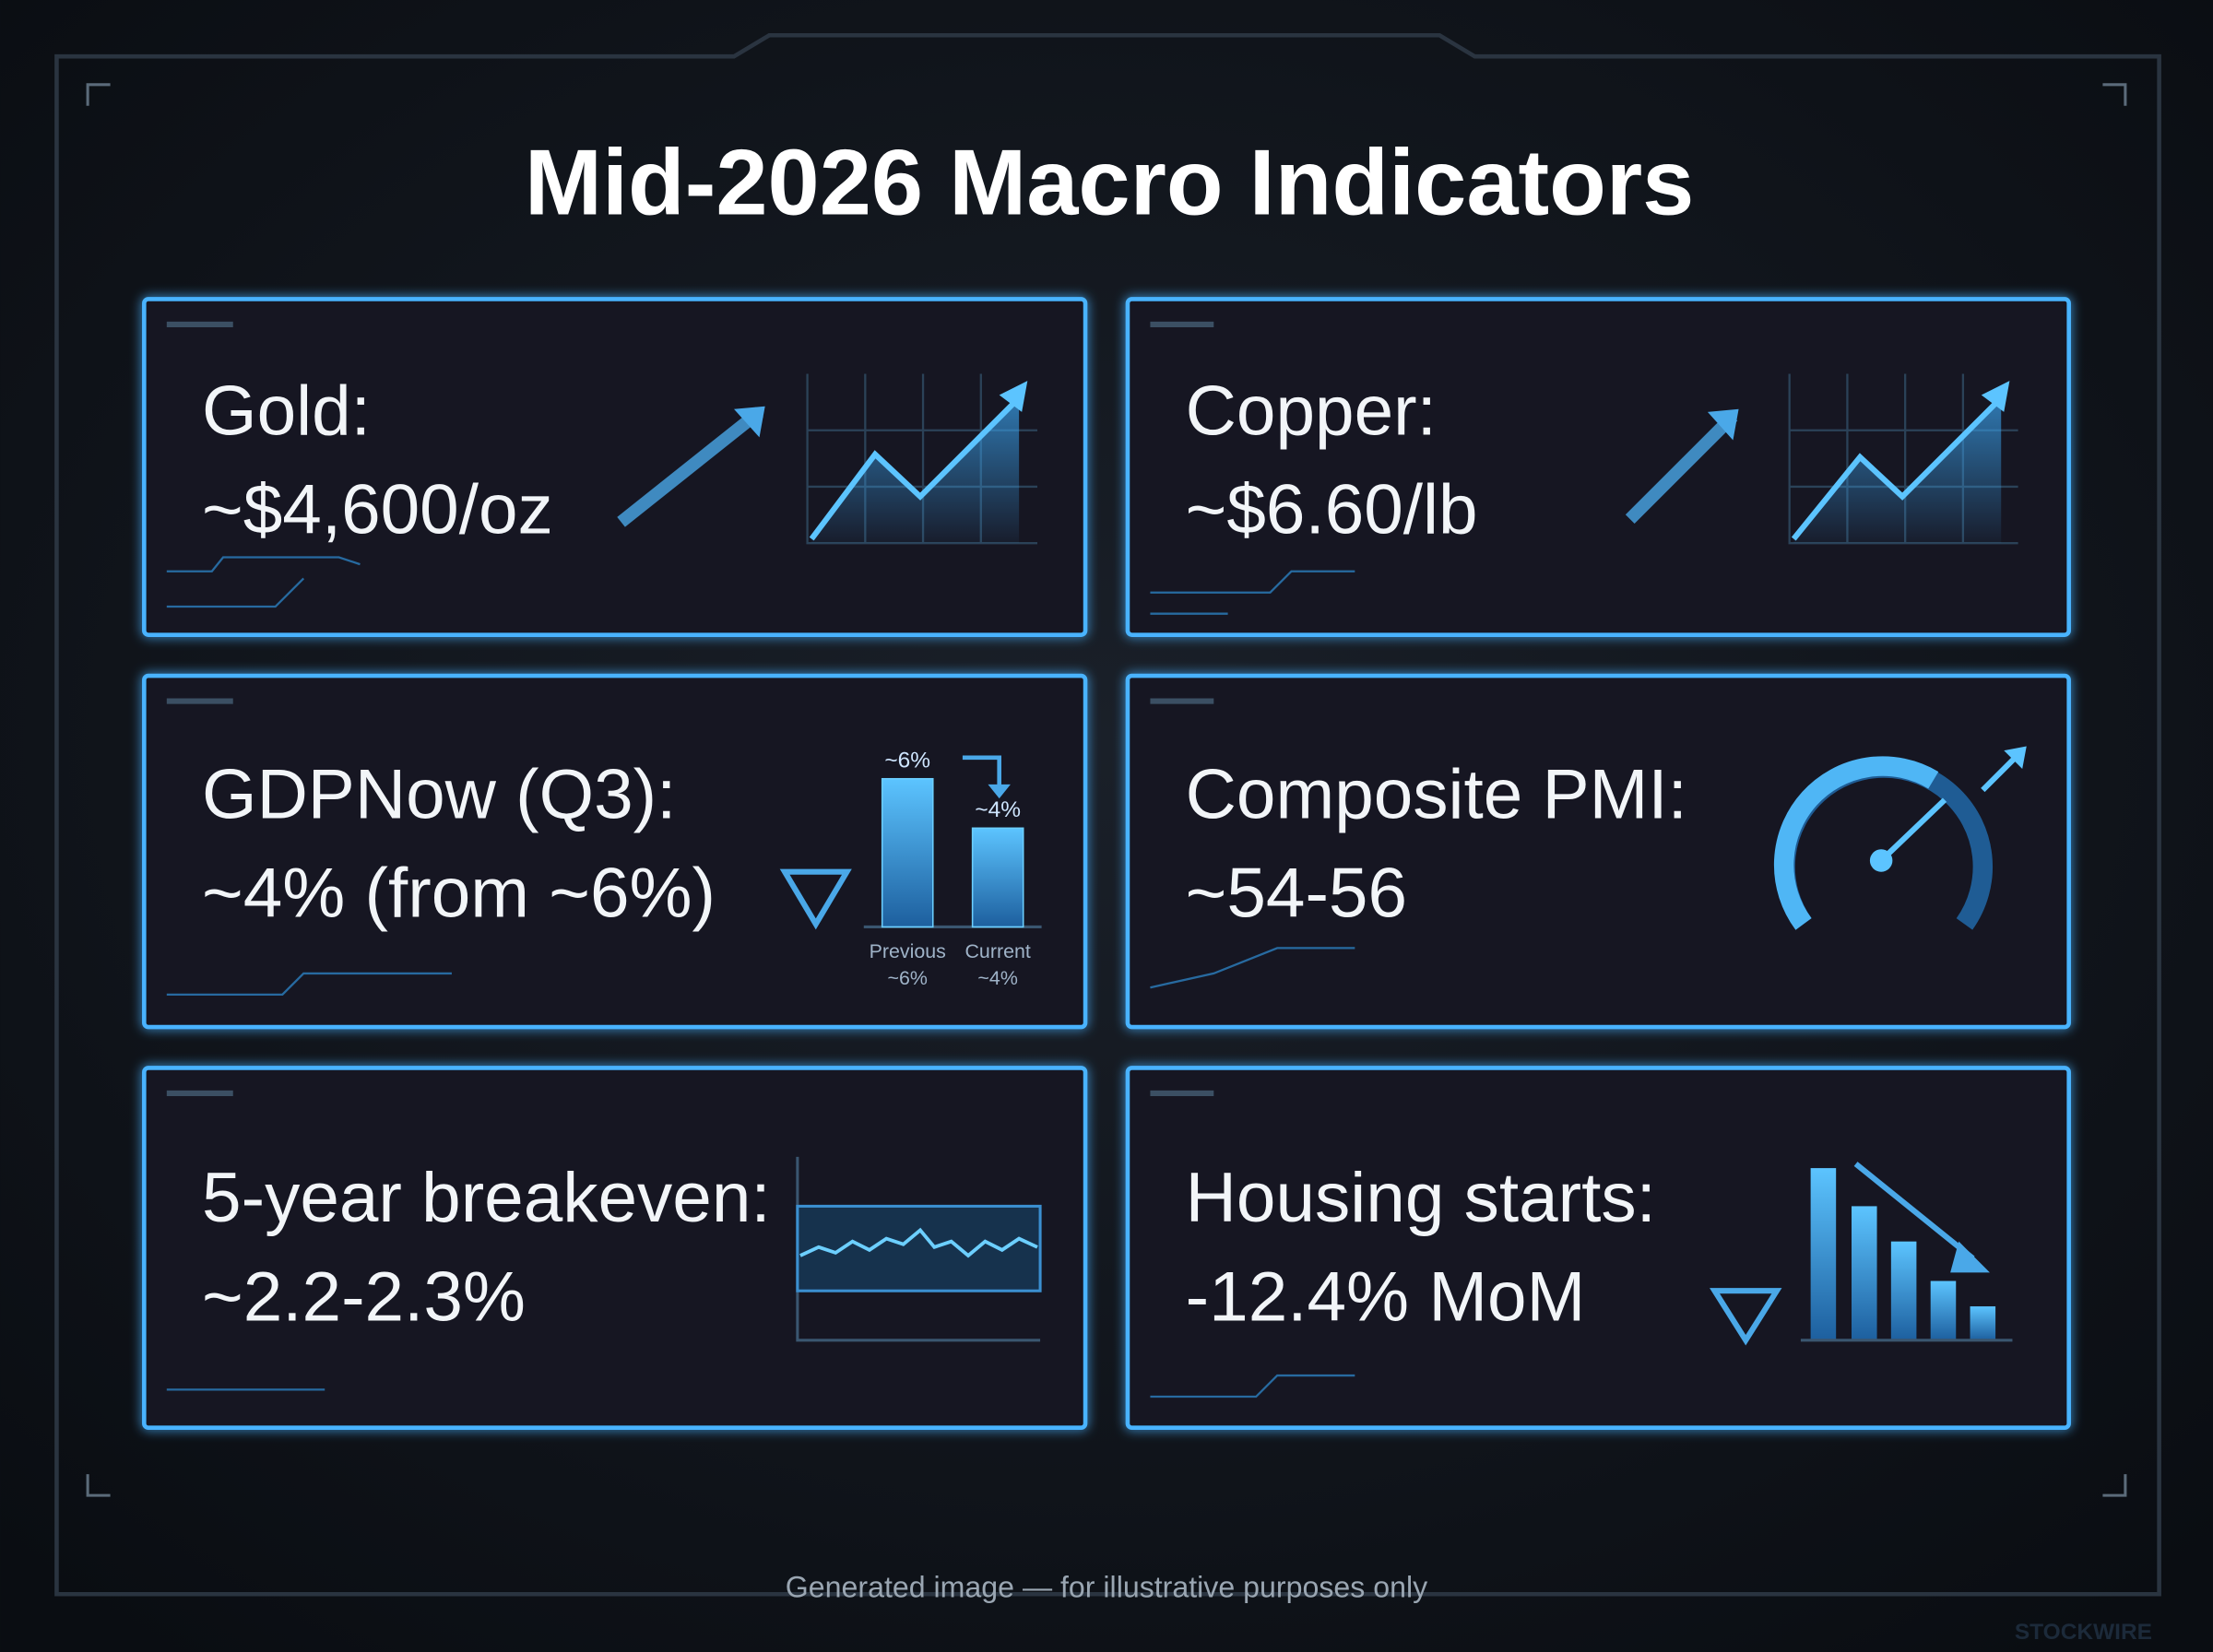 Image resolution: width=2213 pixels, height=1652 pixels. I want to click on bar-caption: ~6%, so click(907, 978).